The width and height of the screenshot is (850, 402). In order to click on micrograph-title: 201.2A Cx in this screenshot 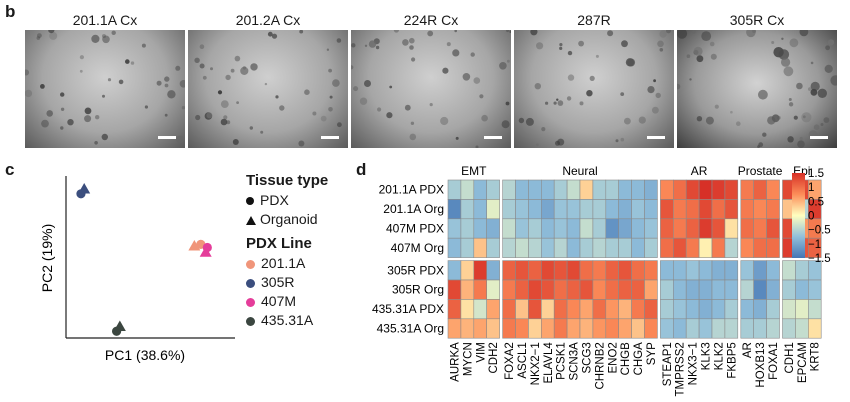, I will do `click(268, 20)`.